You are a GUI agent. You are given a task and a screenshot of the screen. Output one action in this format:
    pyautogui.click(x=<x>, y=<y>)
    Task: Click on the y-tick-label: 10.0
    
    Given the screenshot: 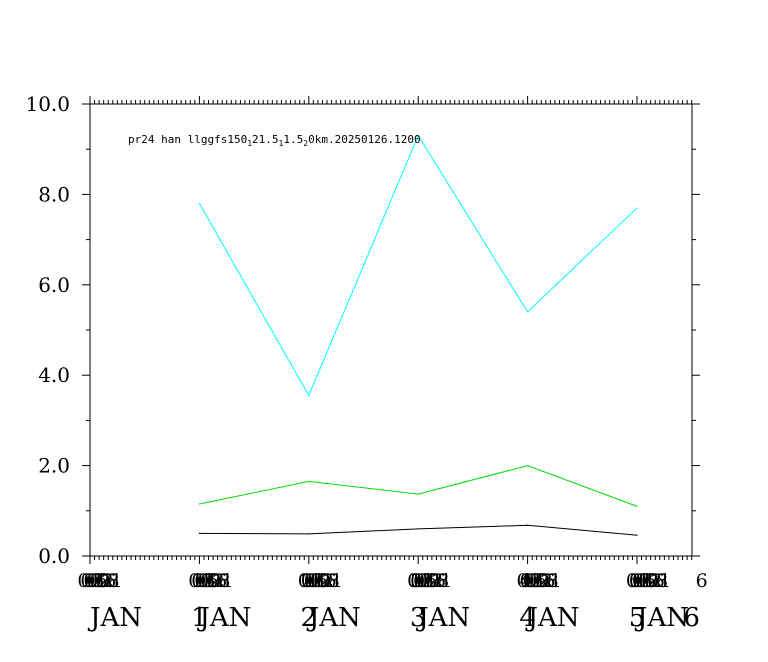 What is the action you would take?
    pyautogui.click(x=47, y=104)
    